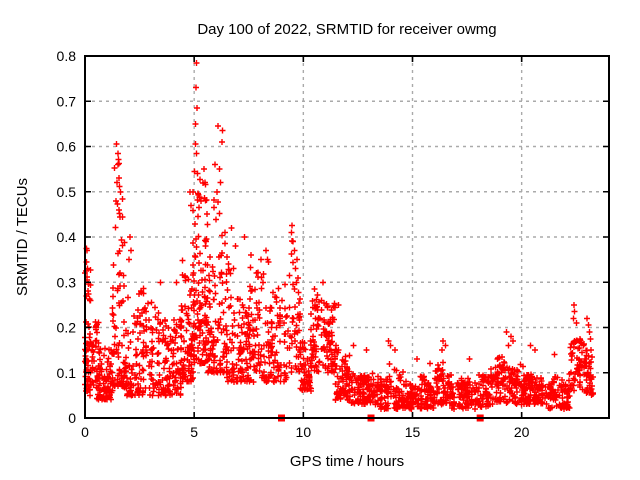 The height and width of the screenshot is (480, 640). What do you see at coordinates (194, 432) in the screenshot?
I see `x-tick-label: 5` at bounding box center [194, 432].